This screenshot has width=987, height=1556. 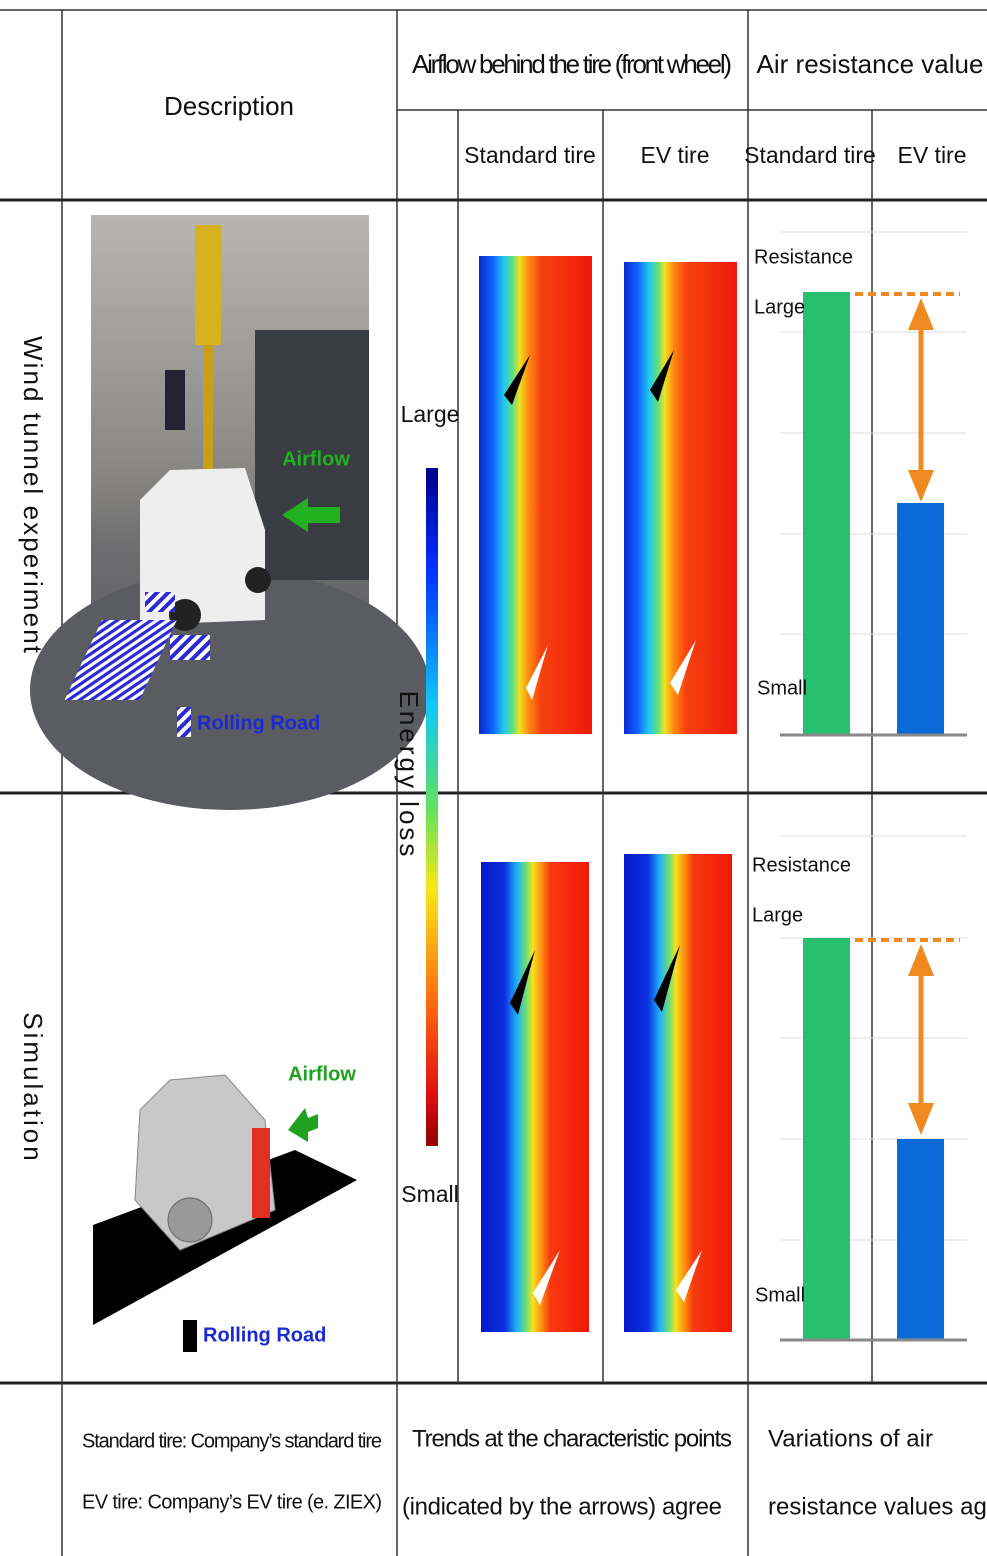 What do you see at coordinates (225, 1213) in the screenshot?
I see `simulation-render` at bounding box center [225, 1213].